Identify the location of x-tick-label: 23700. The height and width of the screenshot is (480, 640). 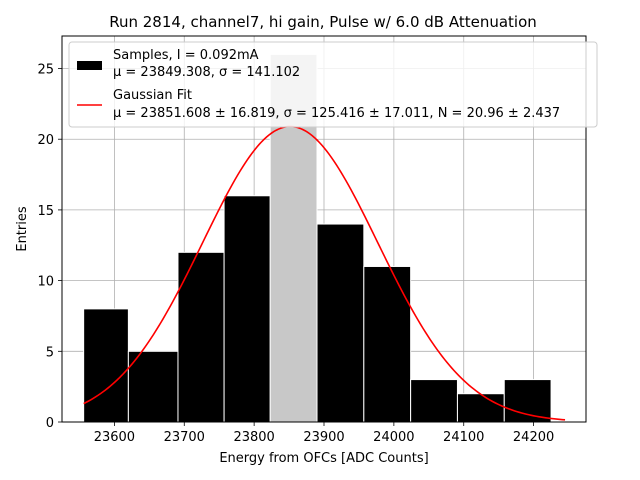
(184, 437).